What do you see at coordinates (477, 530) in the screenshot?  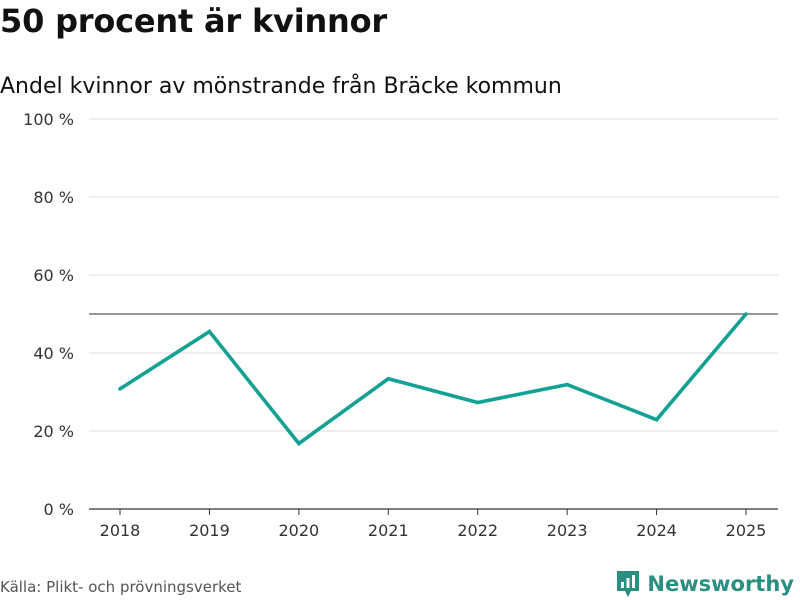 I see `x-tick-label: 2022` at bounding box center [477, 530].